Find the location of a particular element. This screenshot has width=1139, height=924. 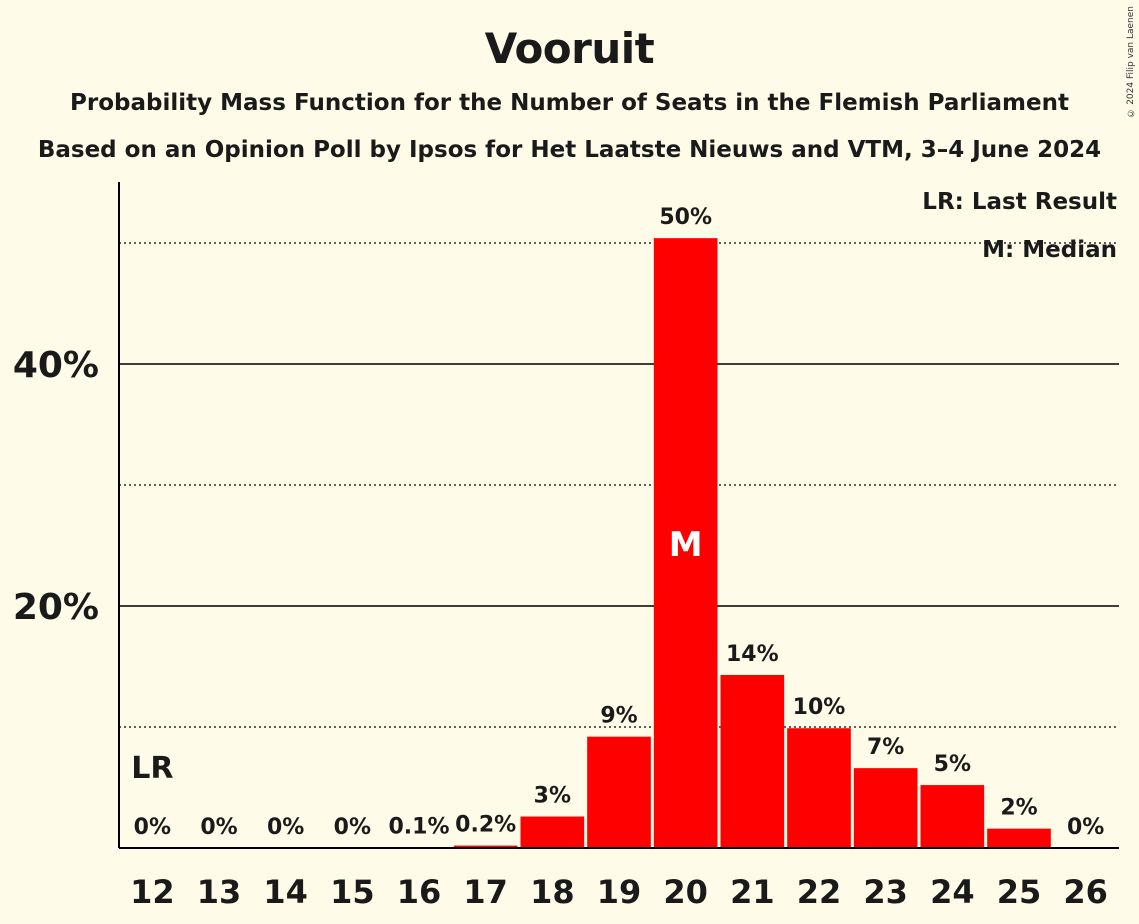

data-label: 2% is located at coordinates (1018, 808).